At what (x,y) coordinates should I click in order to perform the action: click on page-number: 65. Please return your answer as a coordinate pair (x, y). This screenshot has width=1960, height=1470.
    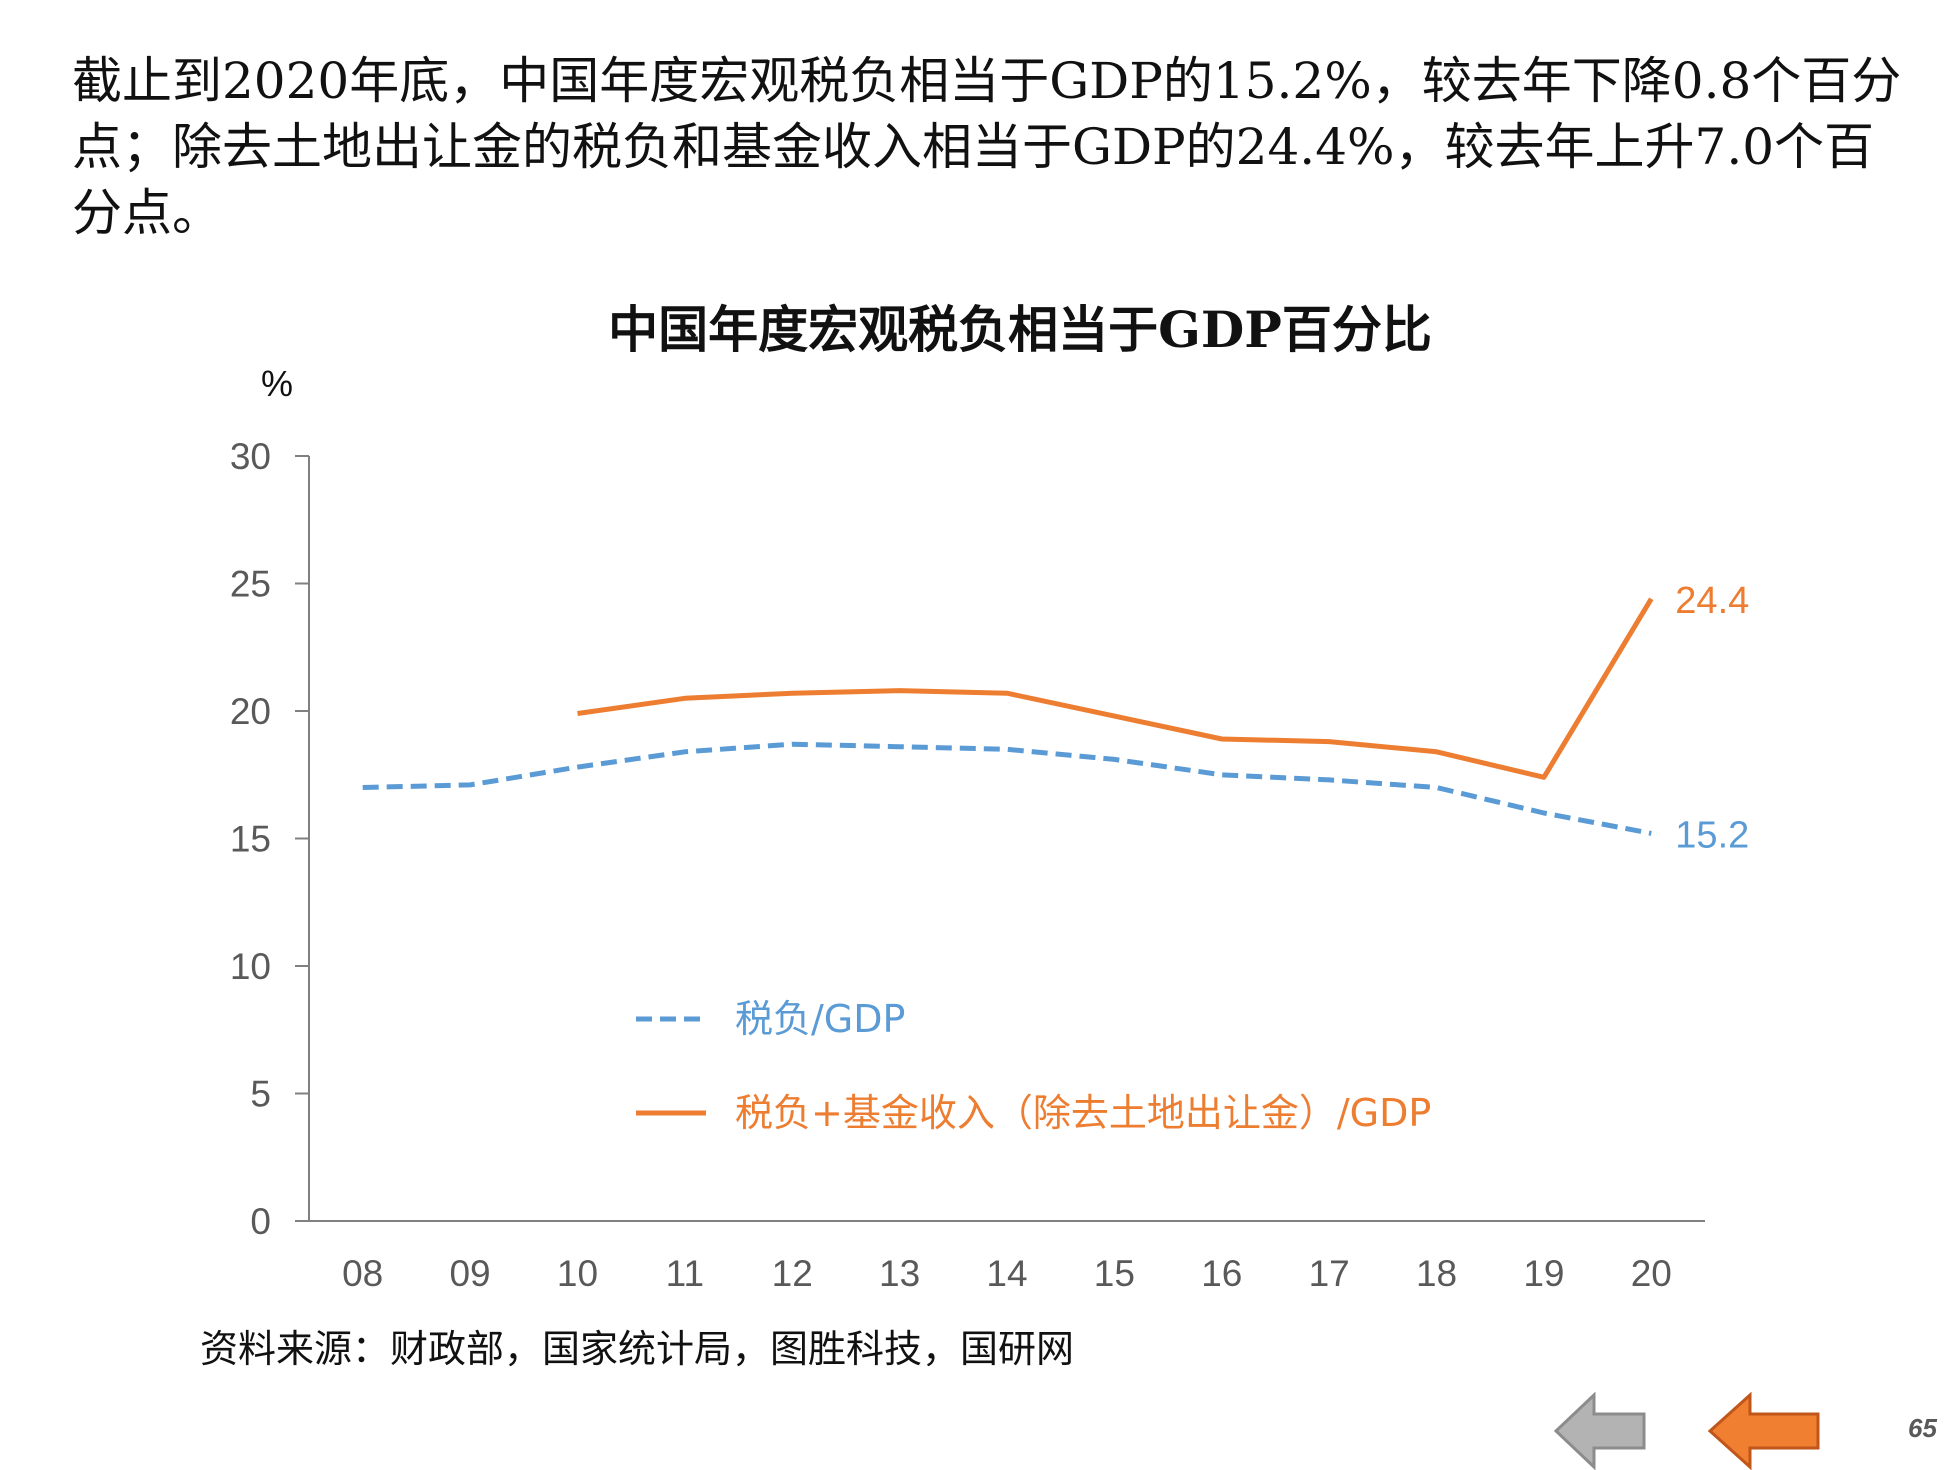
    Looking at the image, I should click on (1922, 1428).